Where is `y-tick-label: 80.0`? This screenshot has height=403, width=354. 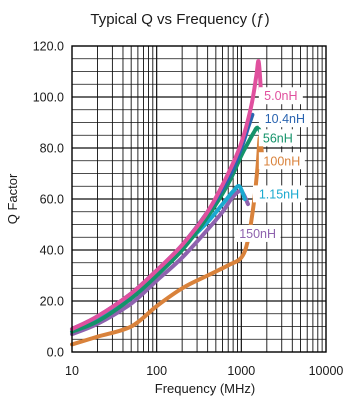
y-tick-label: 80.0 is located at coordinates (52, 149).